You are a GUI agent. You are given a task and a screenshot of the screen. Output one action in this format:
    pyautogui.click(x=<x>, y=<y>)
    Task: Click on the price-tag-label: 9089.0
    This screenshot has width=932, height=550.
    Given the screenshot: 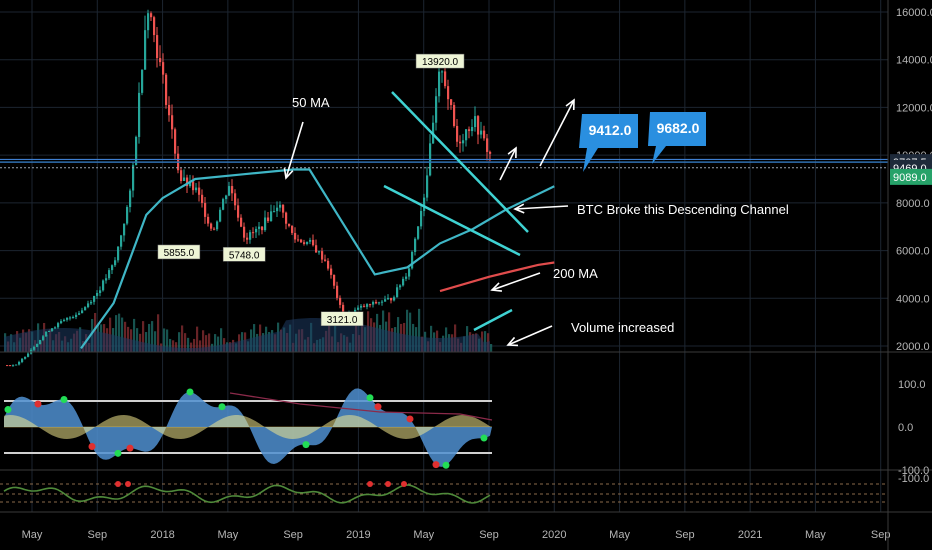 What is the action you would take?
    pyautogui.click(x=910, y=178)
    